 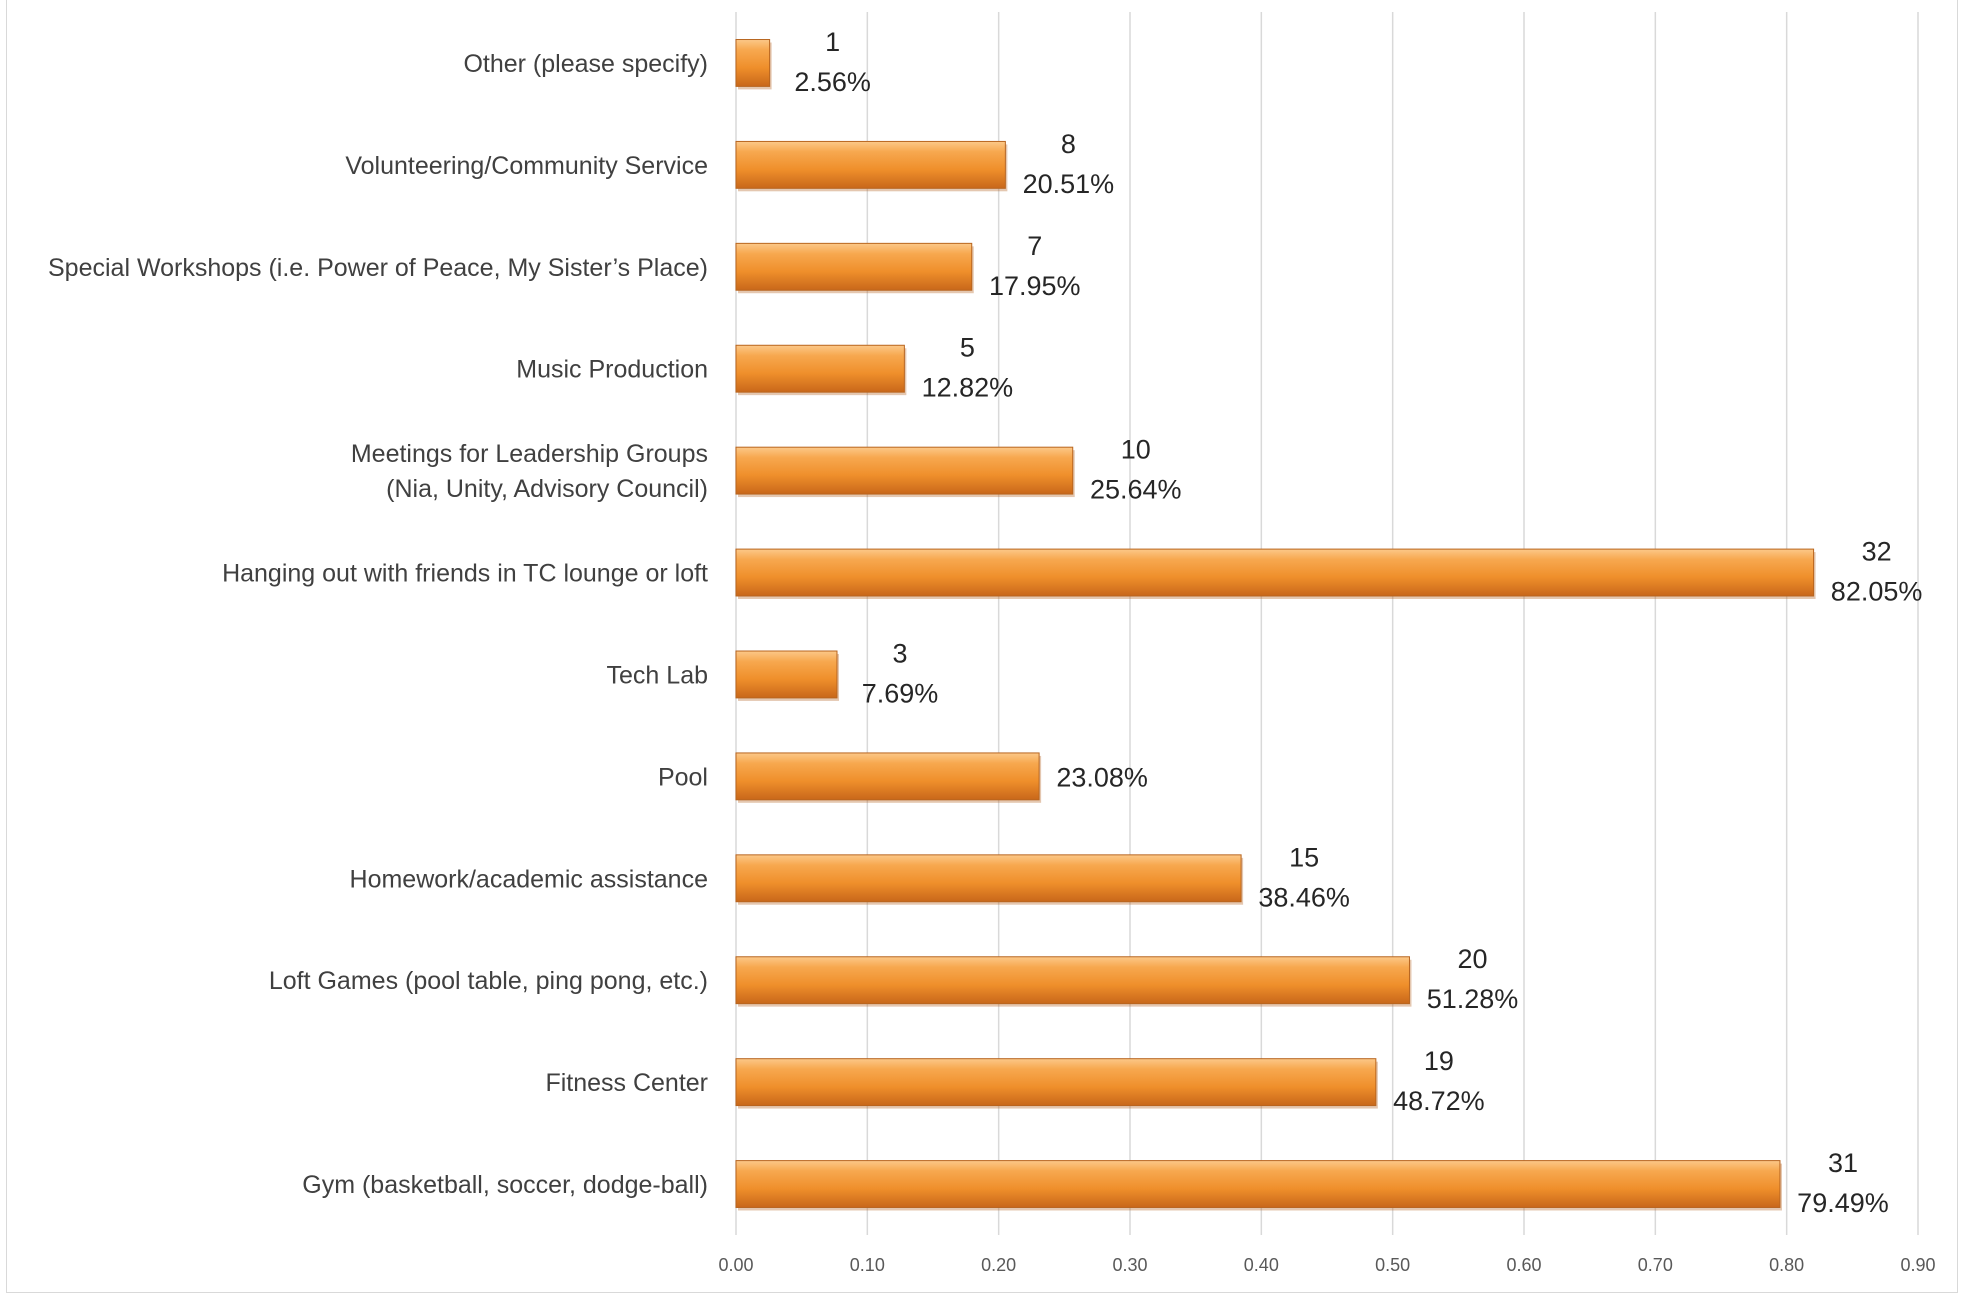 I want to click on count-label: 3, so click(x=899, y=653).